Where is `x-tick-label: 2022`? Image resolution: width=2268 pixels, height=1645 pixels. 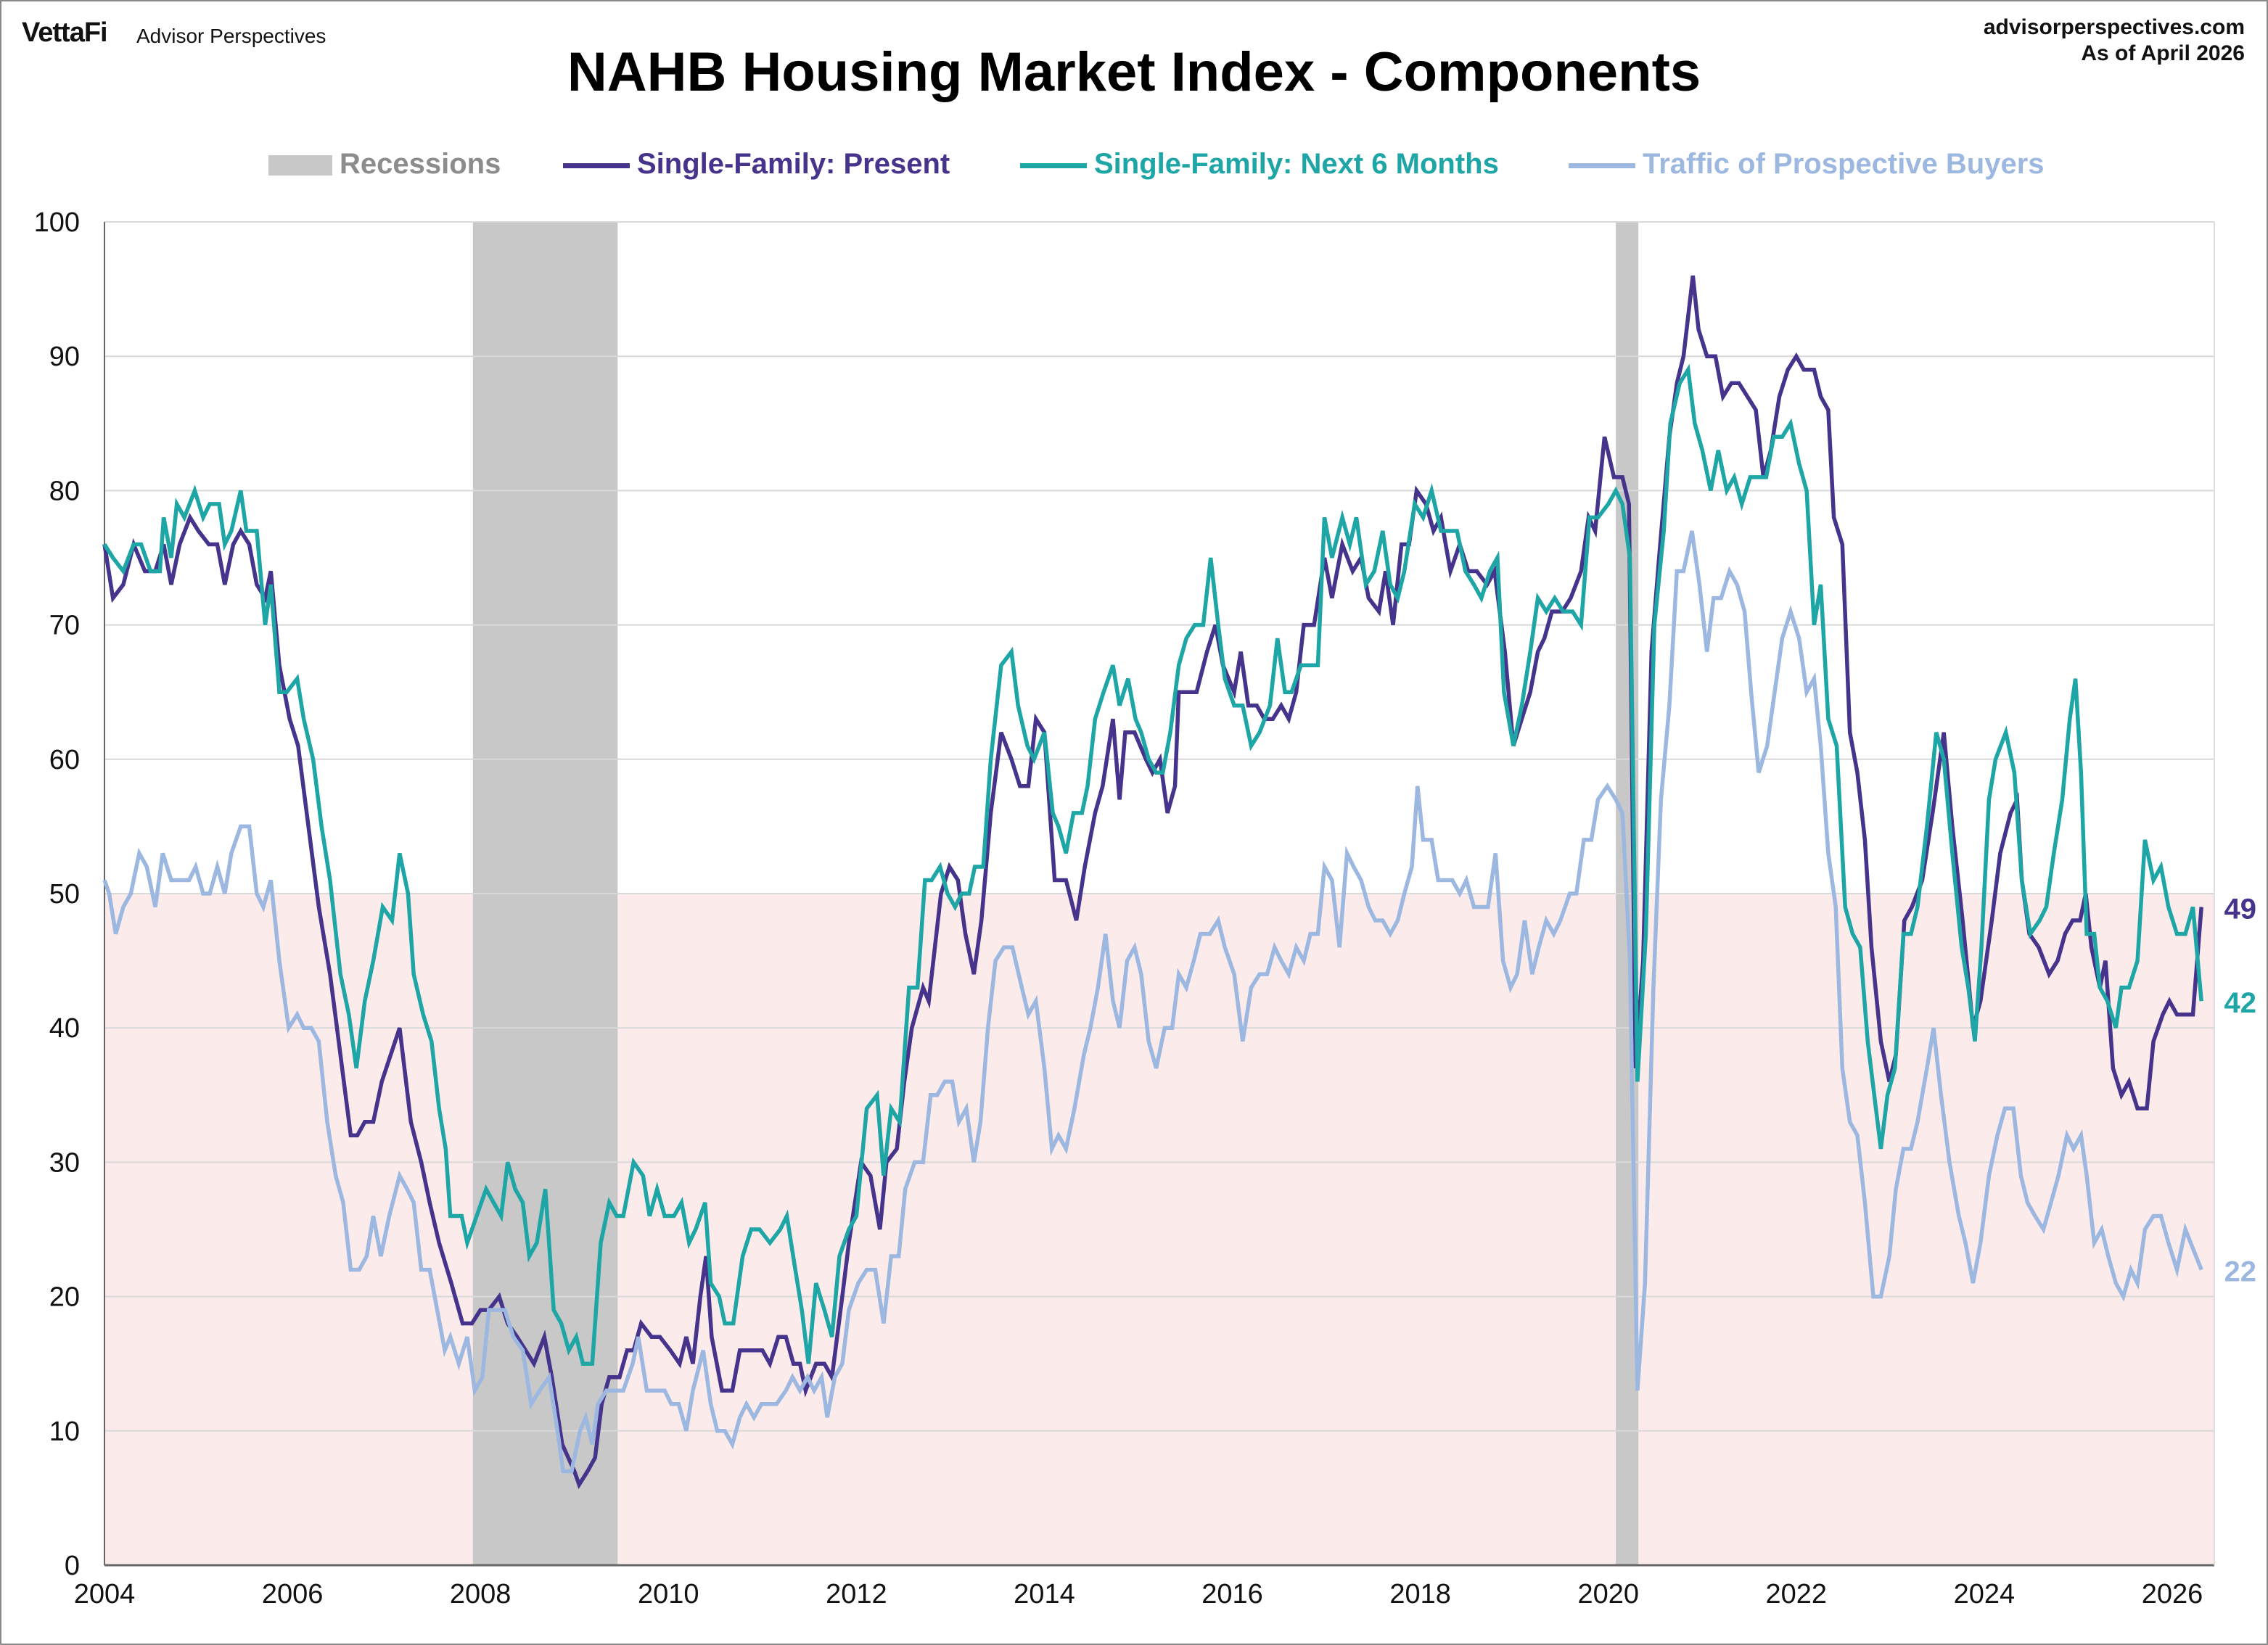 x-tick-label: 2022 is located at coordinates (1797, 1594).